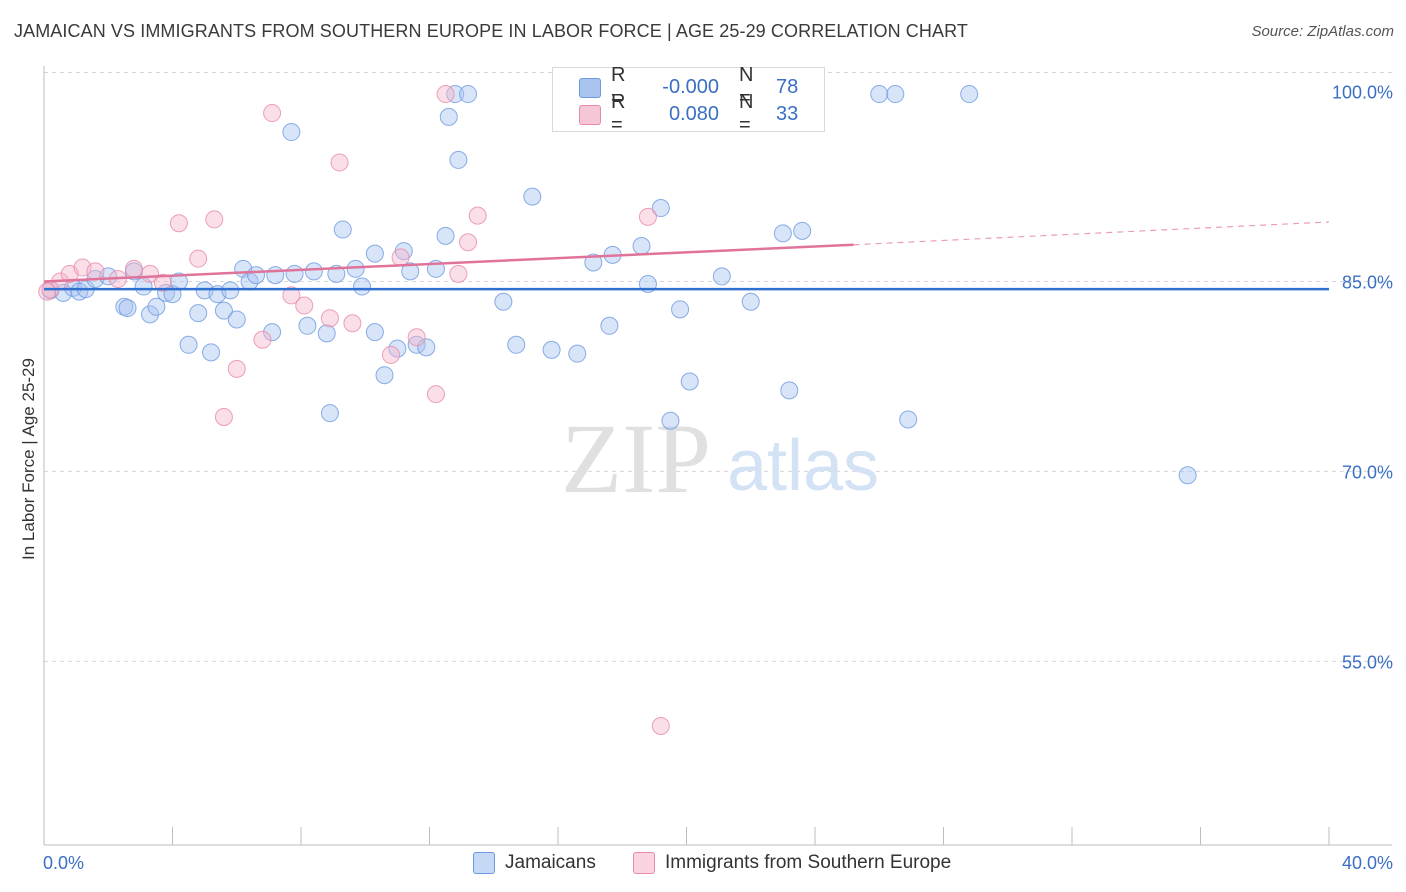 The height and width of the screenshot is (892, 1406). What do you see at coordinates (1091, 233) in the screenshot?
I see `southern-europe-trend-extension` at bounding box center [1091, 233].